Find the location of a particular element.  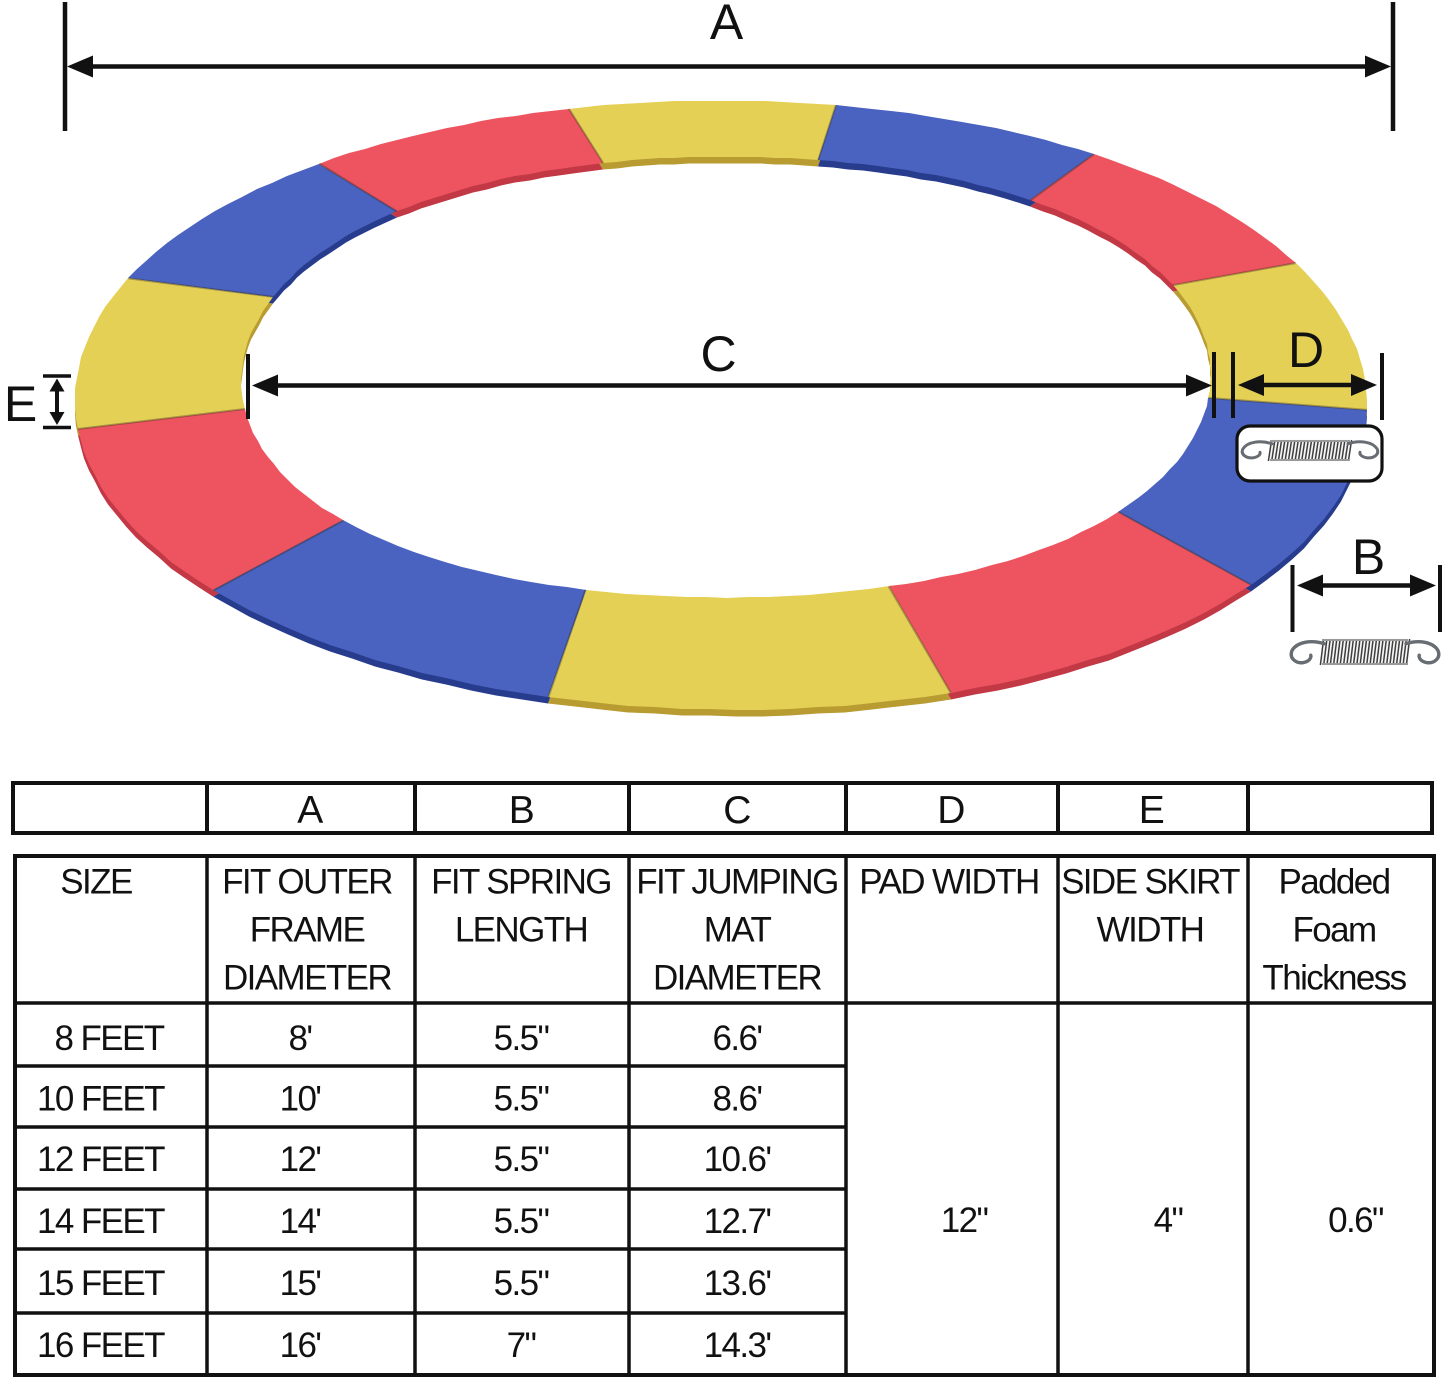

svg-text: MAT is located at coordinates (738, 930).